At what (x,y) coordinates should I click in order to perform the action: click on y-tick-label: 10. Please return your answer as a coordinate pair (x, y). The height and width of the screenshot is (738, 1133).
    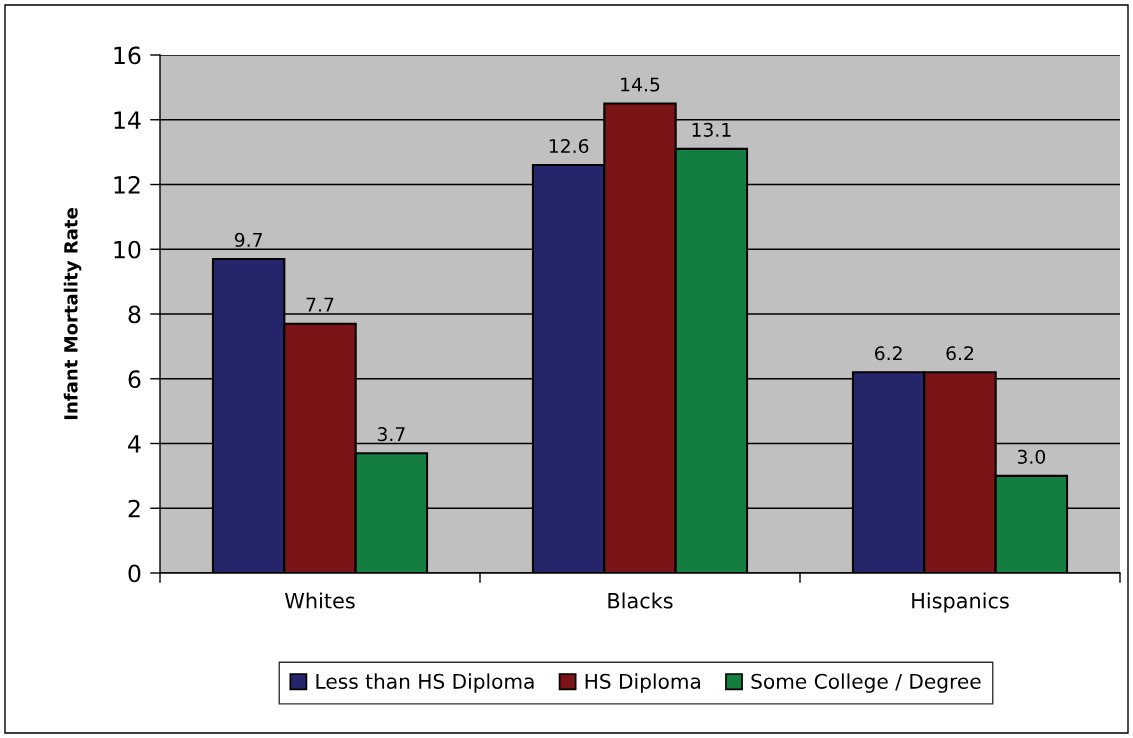
    Looking at the image, I should click on (127, 249).